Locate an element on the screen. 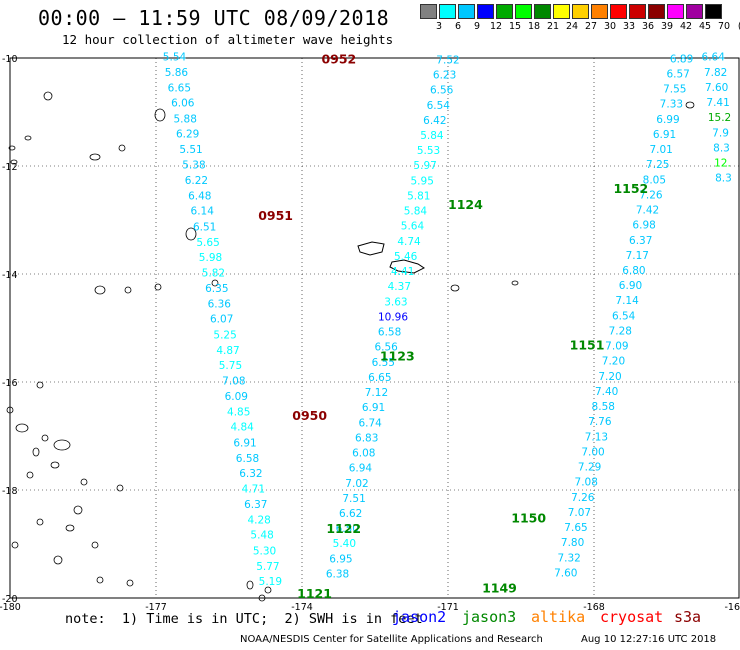  wave-height-value: 6.80 is located at coordinates (633, 271).